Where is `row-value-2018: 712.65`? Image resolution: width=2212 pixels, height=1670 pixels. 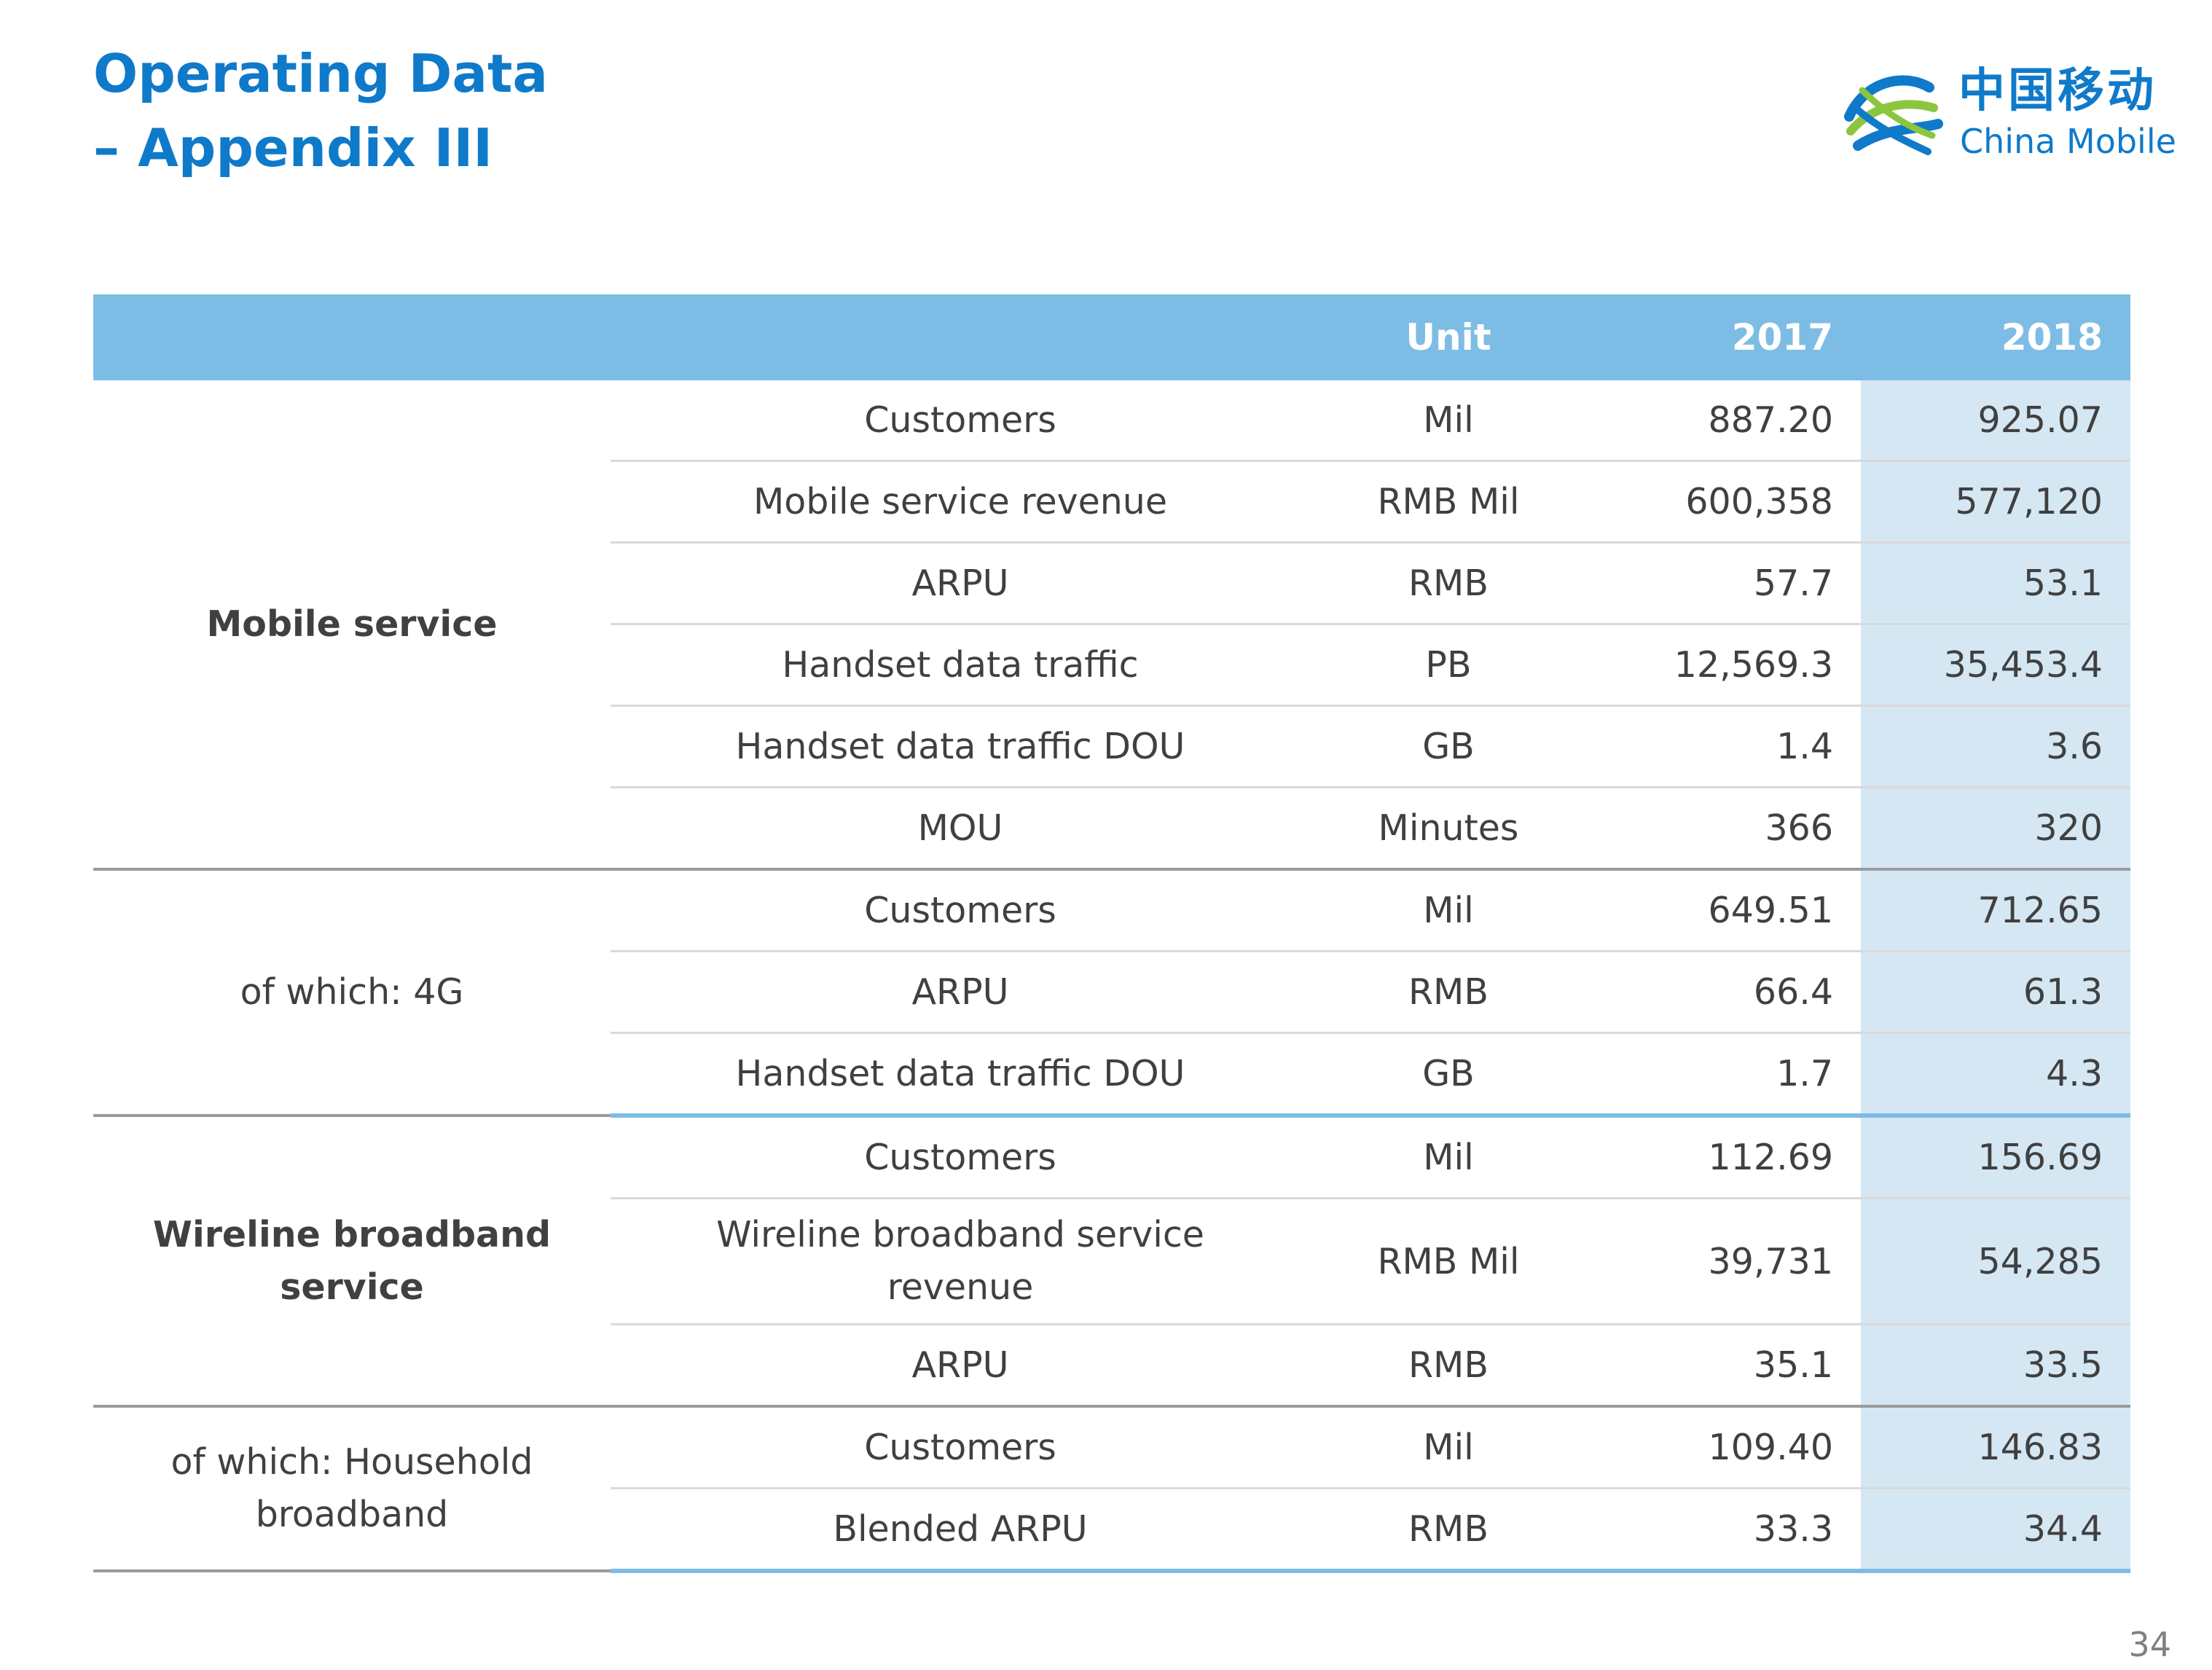
row-value-2018: 712.65 is located at coordinates (1996, 911).